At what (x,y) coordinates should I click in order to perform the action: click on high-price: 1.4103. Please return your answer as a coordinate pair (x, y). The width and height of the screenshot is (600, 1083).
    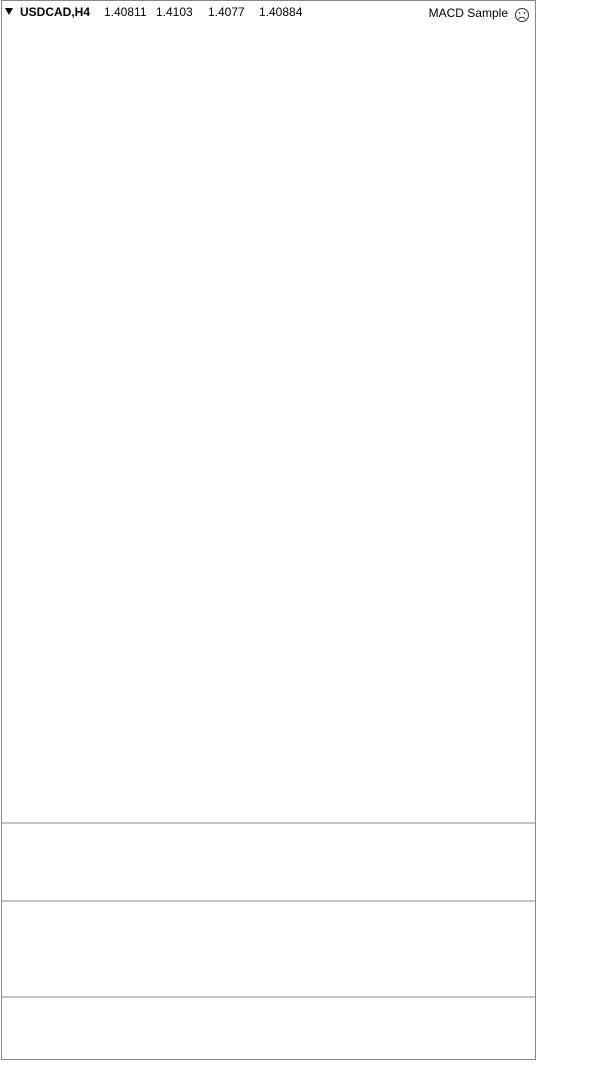
    Looking at the image, I should click on (174, 12).